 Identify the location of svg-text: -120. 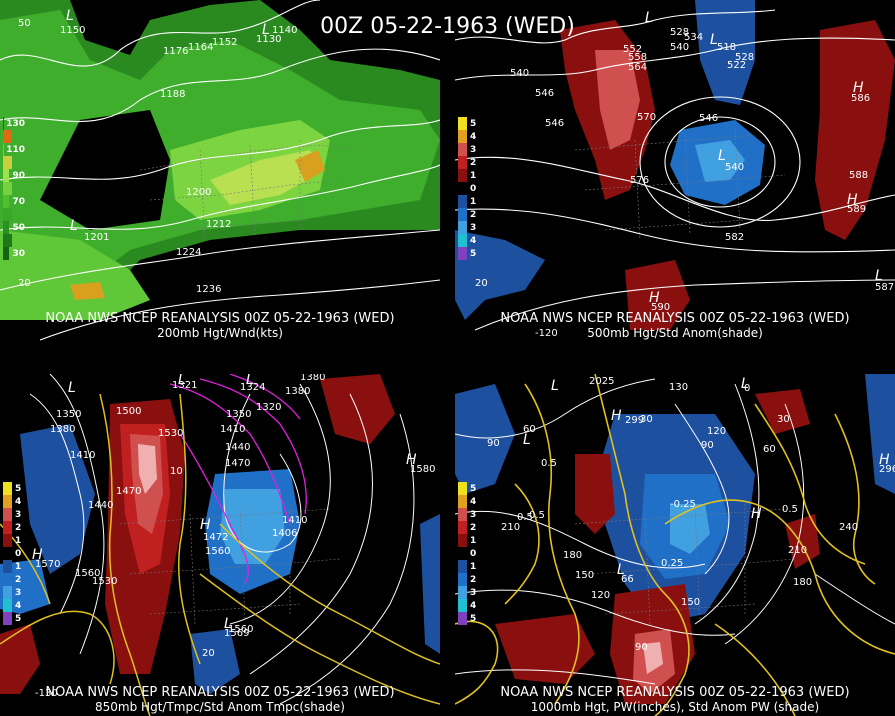
(546, 333).